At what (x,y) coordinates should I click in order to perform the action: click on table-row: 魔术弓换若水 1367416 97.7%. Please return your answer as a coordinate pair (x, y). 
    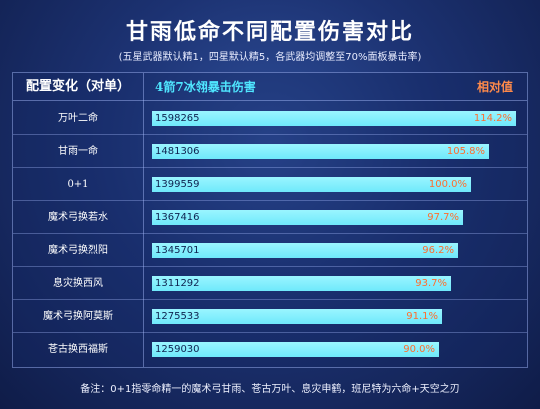
    Looking at the image, I should click on (270, 217).